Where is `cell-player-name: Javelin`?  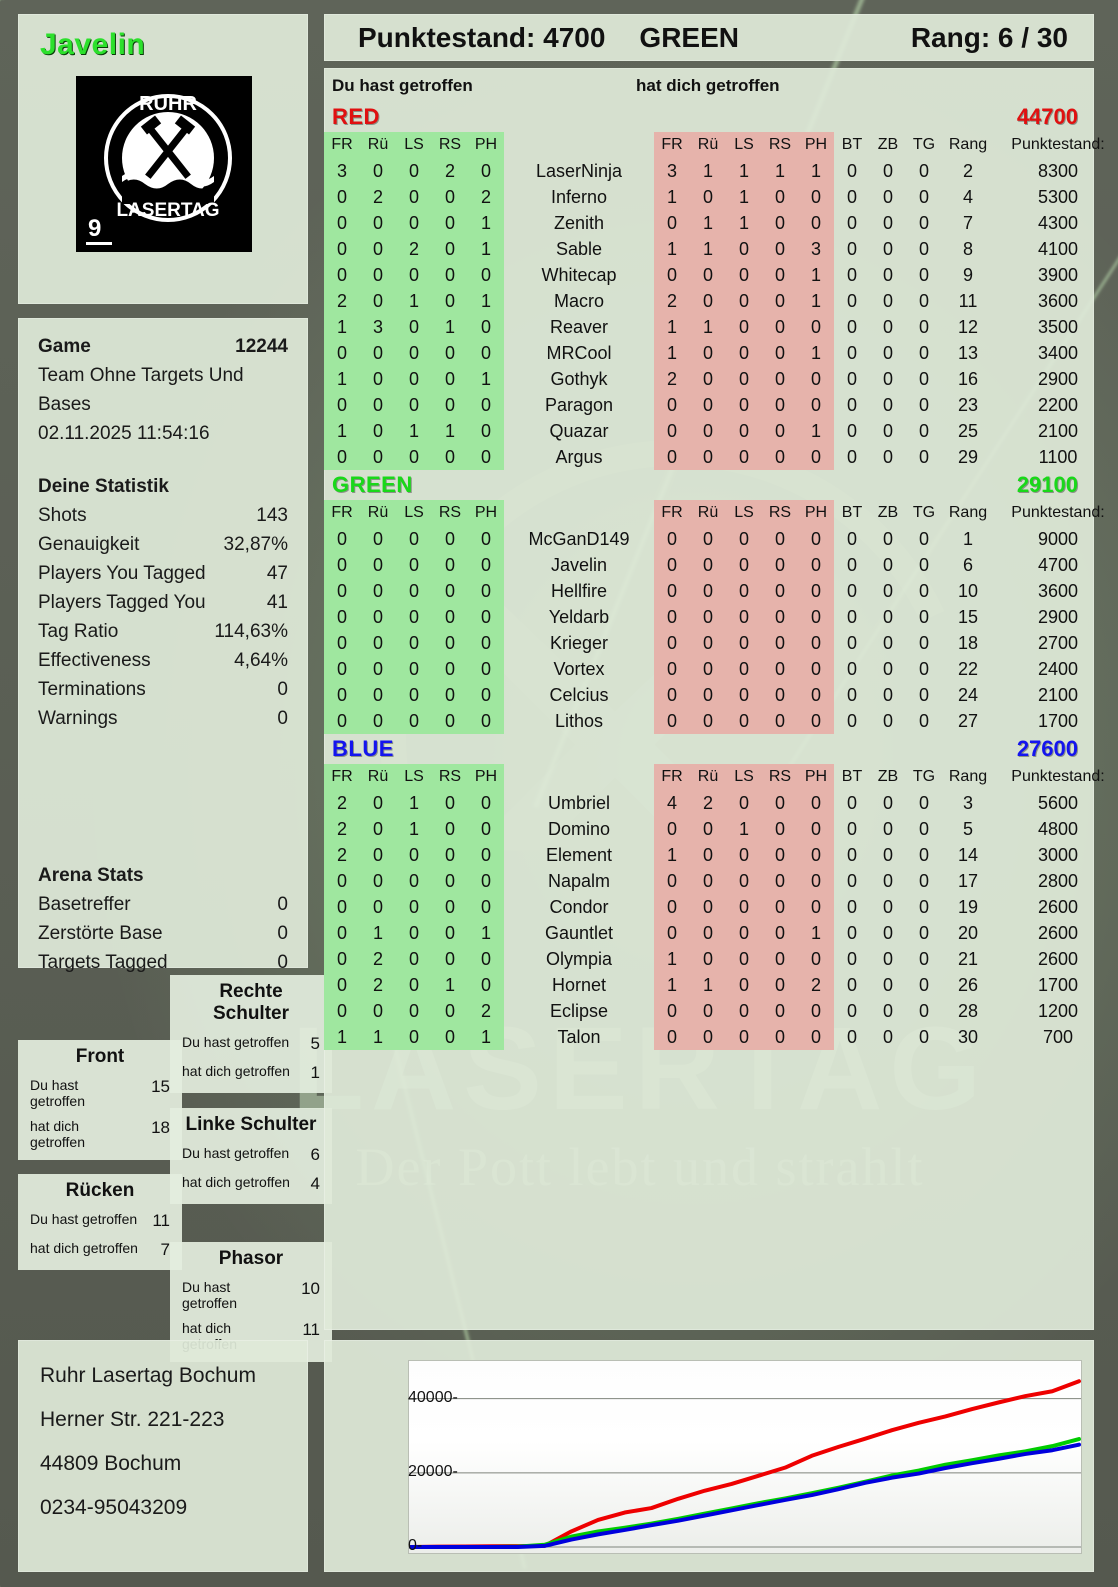
cell-player-name: Javelin is located at coordinates (579, 564).